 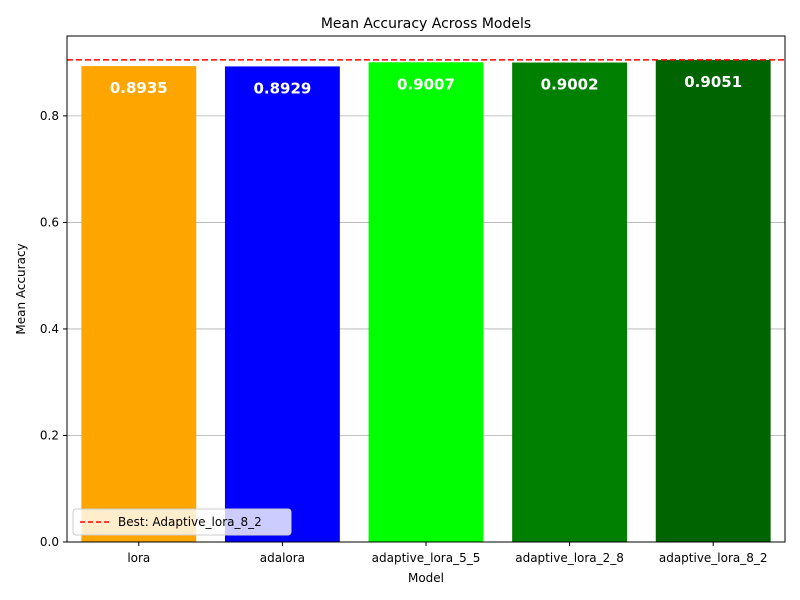 I want to click on y-axis-label: Mean Accuracy, so click(x=21, y=288).